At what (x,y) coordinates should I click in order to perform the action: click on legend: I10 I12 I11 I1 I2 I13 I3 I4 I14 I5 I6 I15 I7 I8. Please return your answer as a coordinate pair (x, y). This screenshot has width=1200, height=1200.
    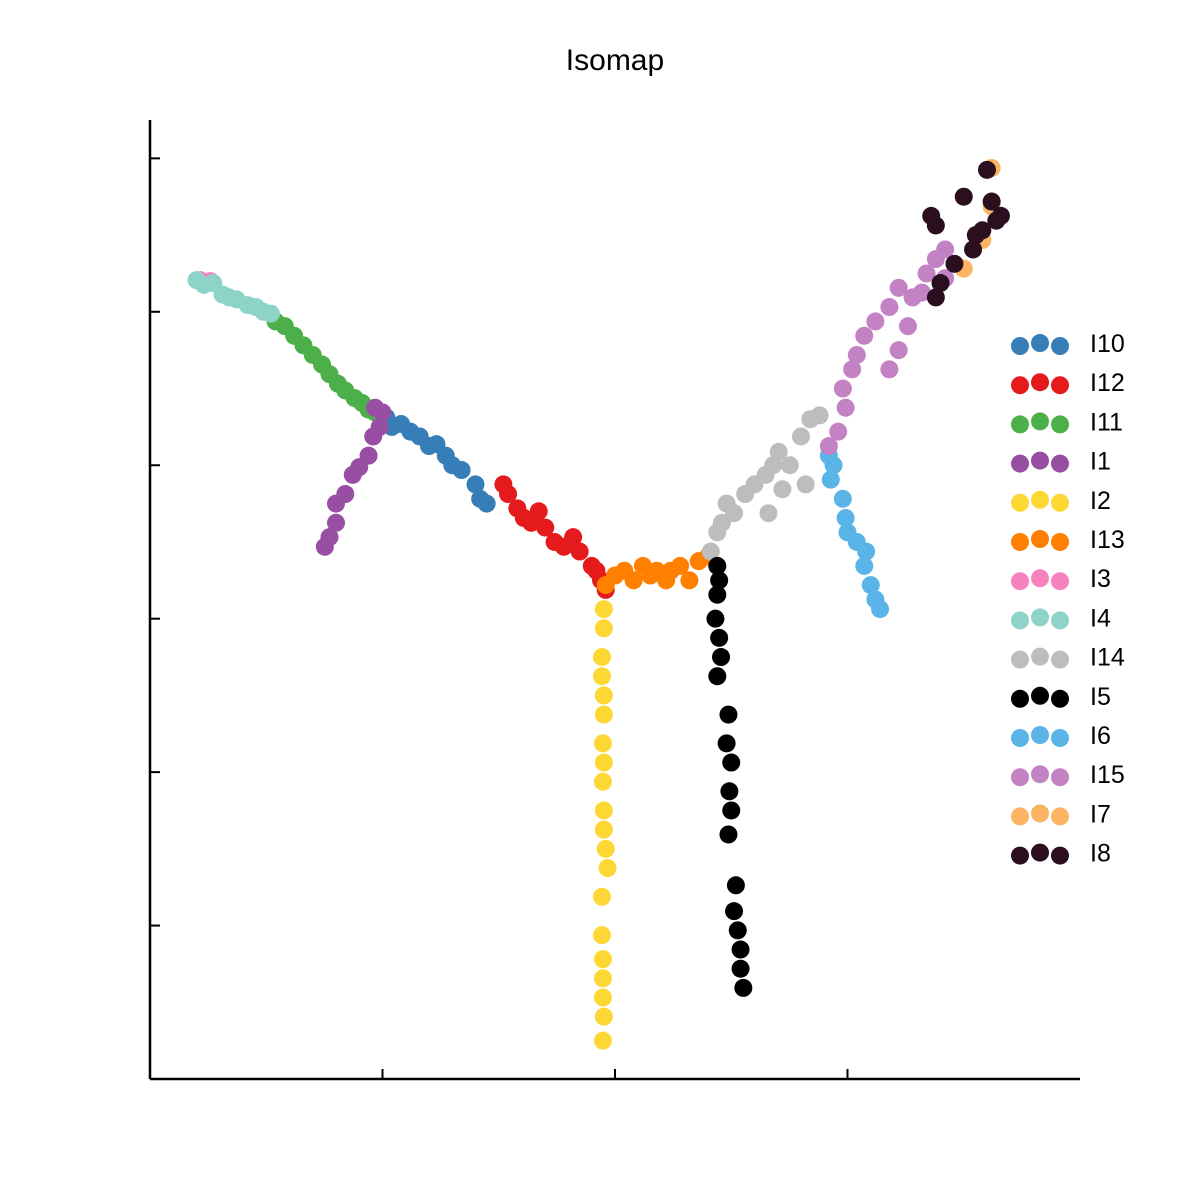
    Looking at the image, I should click on (1068, 599).